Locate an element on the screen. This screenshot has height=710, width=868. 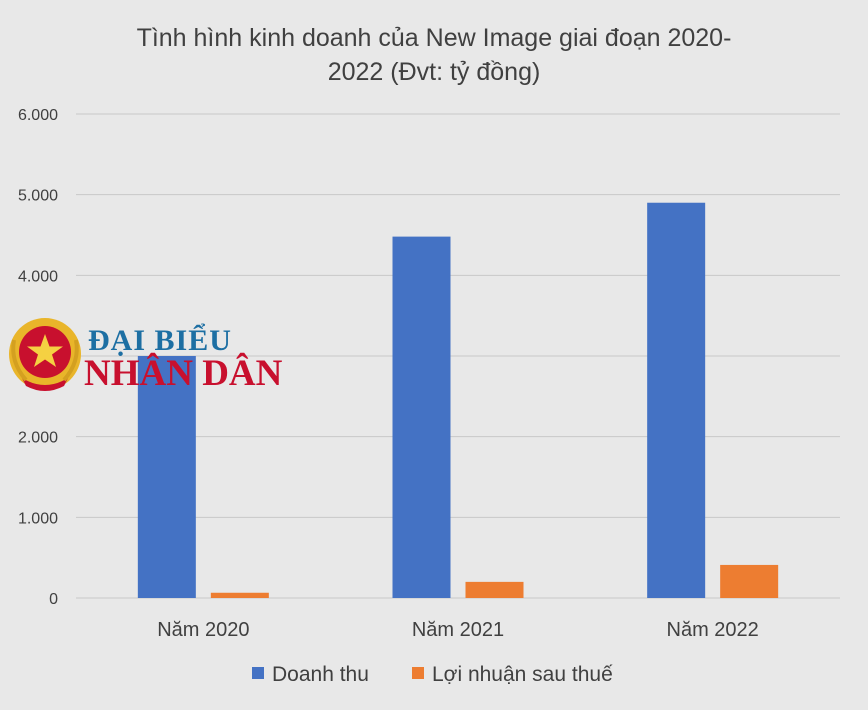
watermark-line-1: ĐẠI BIỂU is located at coordinates (160, 340).